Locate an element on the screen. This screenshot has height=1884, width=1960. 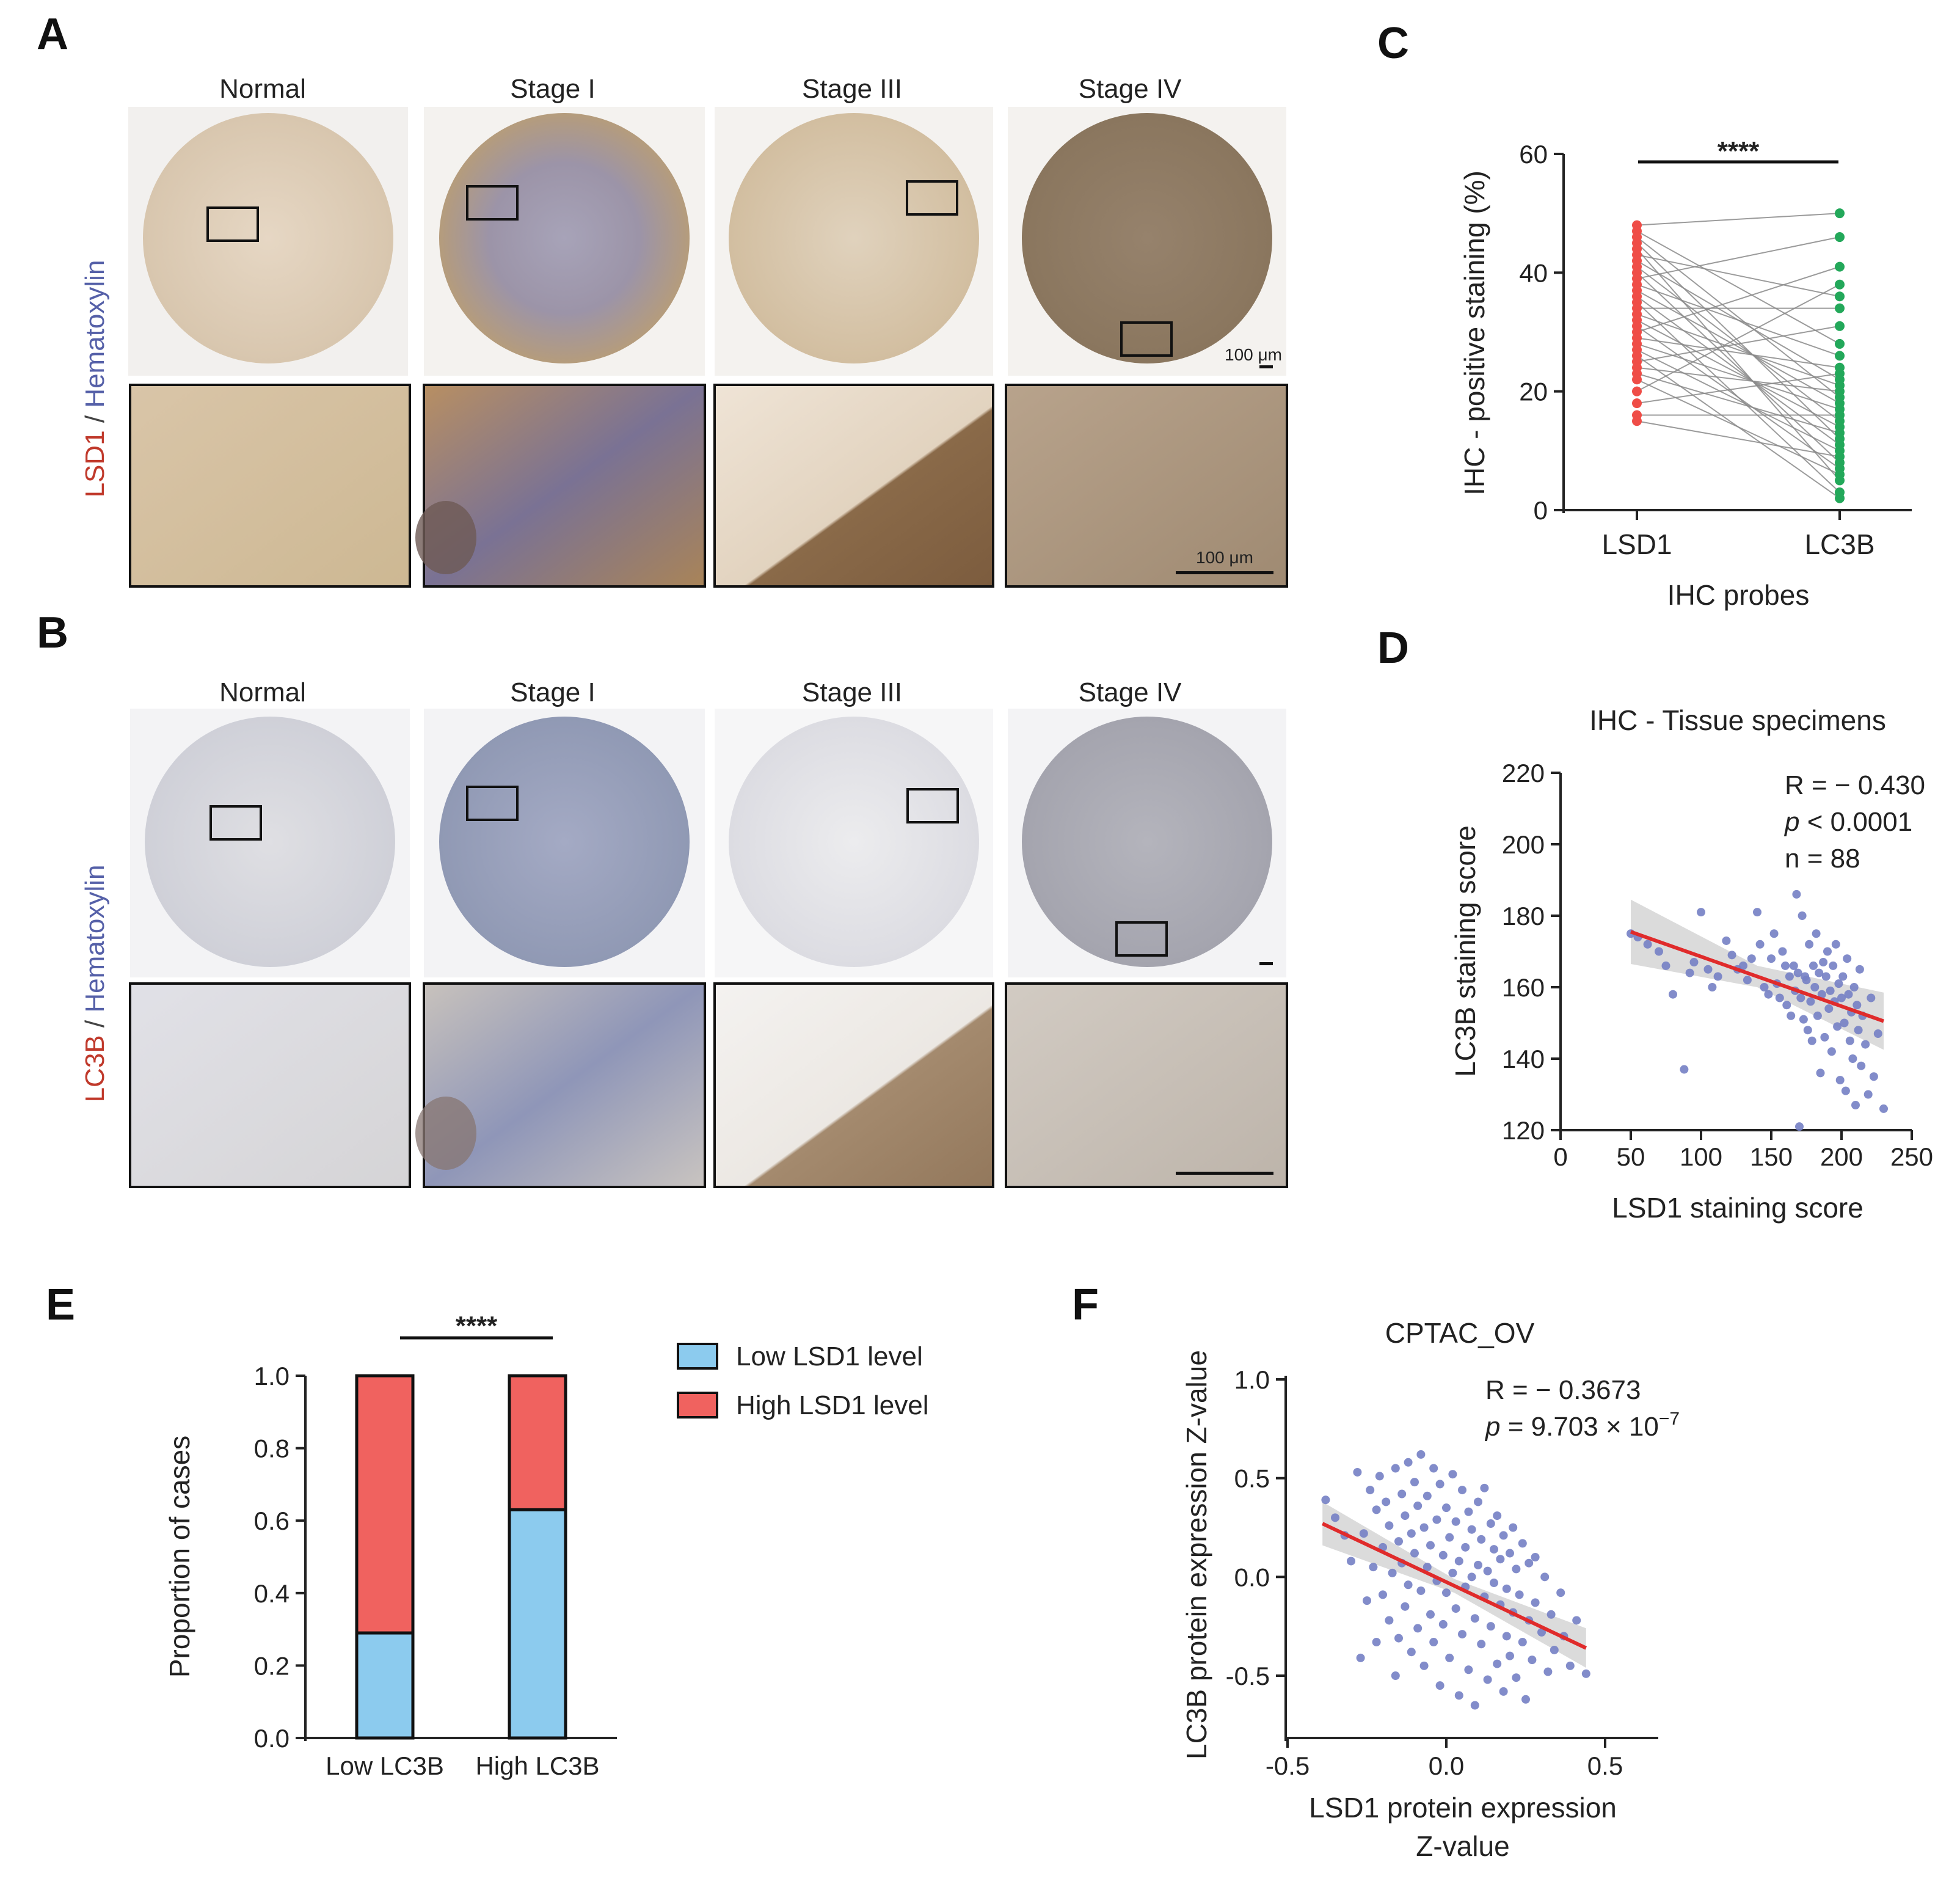
d-y-axis-label: LC3B staining score is located at coordinates (1465, 951).